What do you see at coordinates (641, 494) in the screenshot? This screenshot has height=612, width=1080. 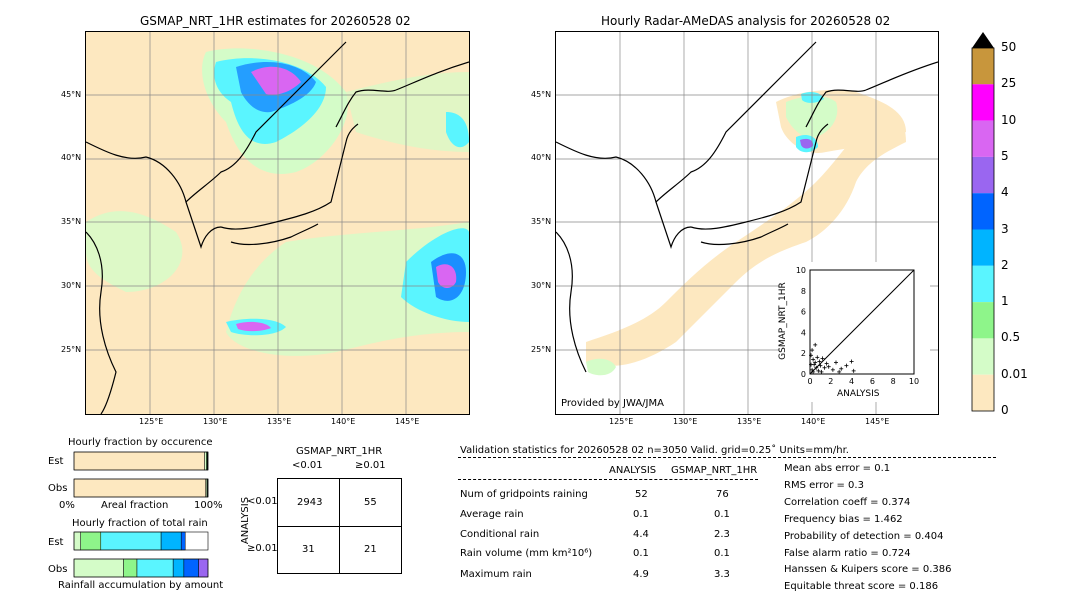 I see `stat-analysis-0: 52` at bounding box center [641, 494].